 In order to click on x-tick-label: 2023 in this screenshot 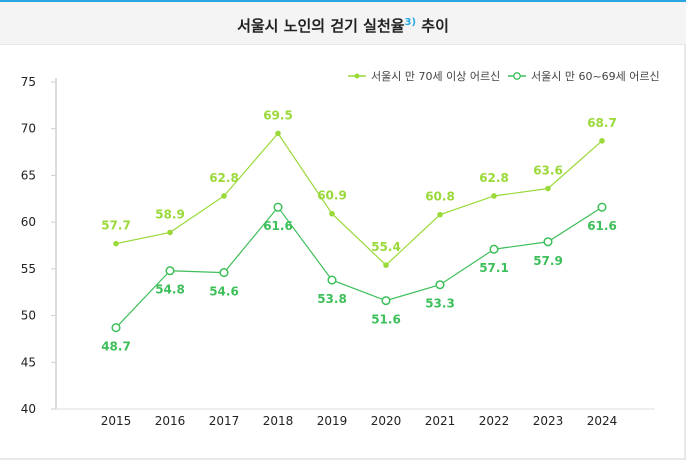, I will do `click(548, 421)`.